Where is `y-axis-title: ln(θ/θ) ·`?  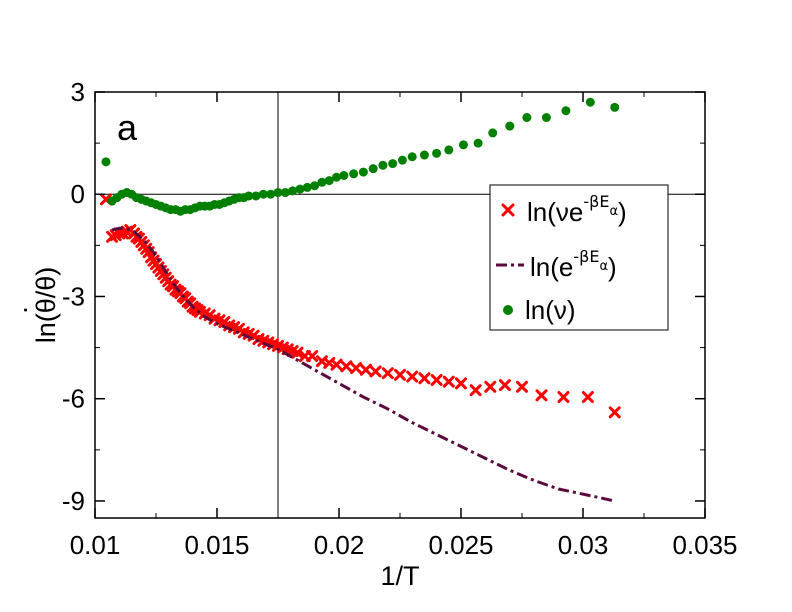 y-axis-title: ln(θ/θ) · is located at coordinates (35, 305).